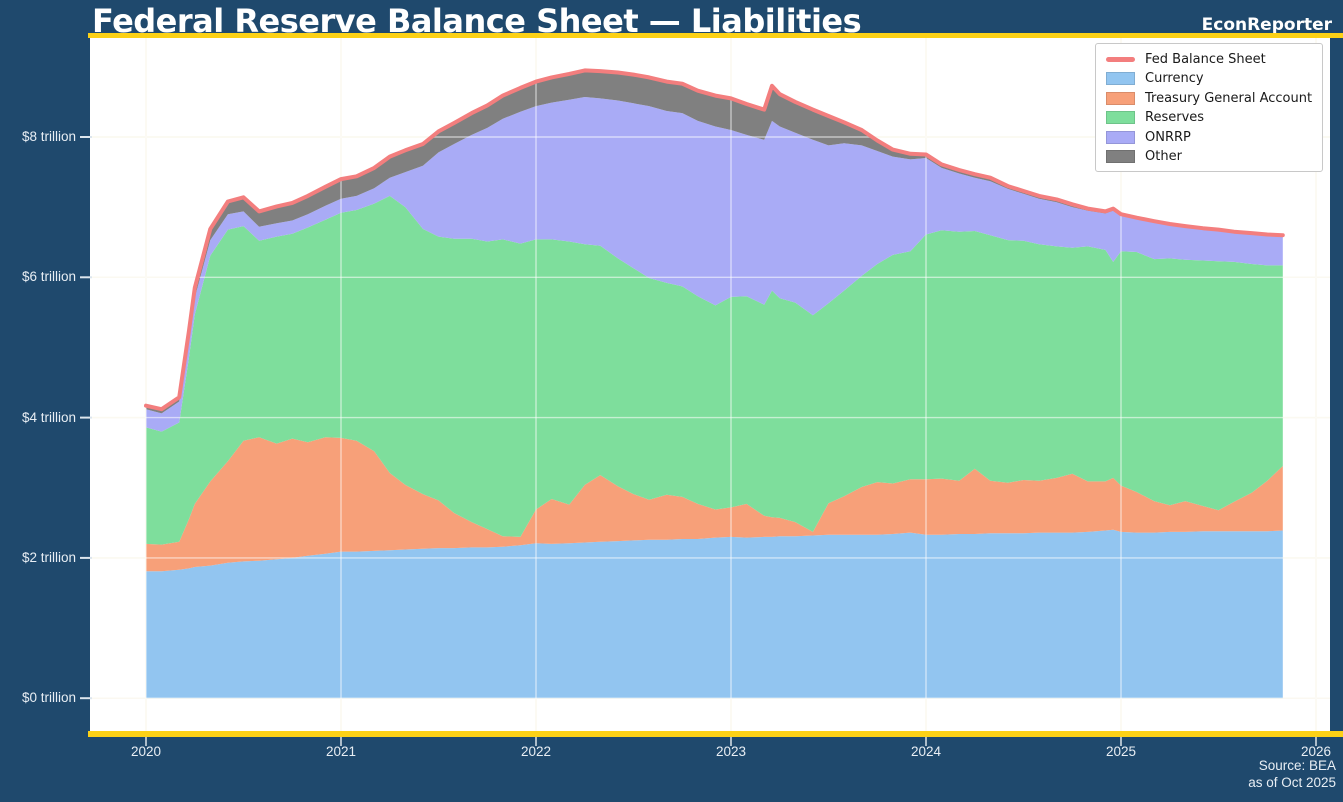 This screenshot has width=1343, height=802. What do you see at coordinates (731, 741) in the screenshot?
I see `x-tick-marks` at bounding box center [731, 741].